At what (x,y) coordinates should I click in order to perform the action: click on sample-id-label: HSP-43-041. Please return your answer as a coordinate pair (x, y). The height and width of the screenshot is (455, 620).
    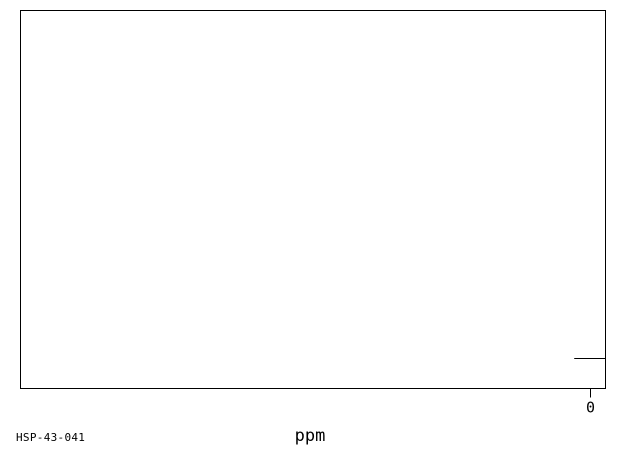
    Looking at the image, I should click on (50, 437).